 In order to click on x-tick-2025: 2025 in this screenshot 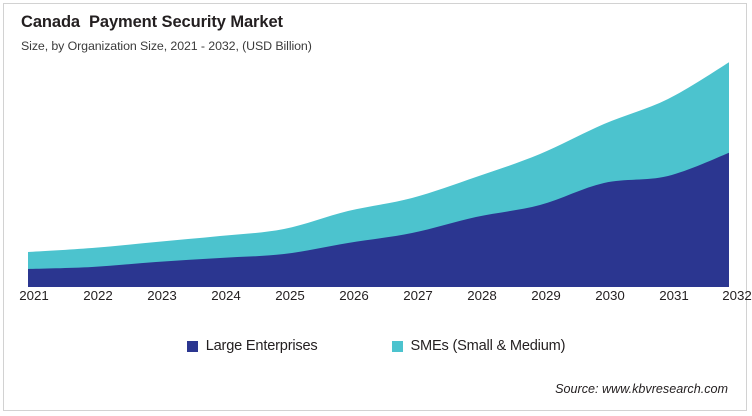, I will do `click(290, 295)`.